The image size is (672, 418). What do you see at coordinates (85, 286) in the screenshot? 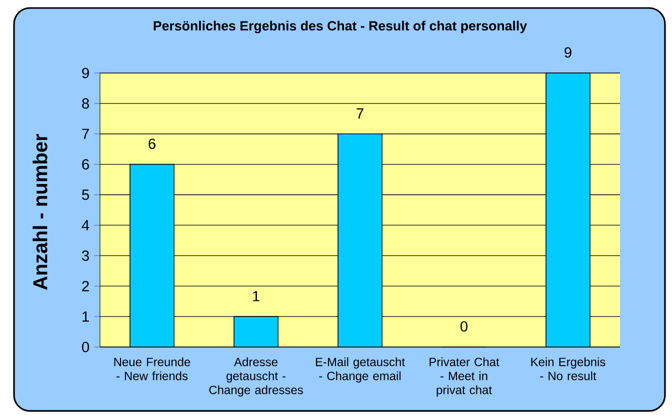
I see `y-tick-label: 2` at bounding box center [85, 286].